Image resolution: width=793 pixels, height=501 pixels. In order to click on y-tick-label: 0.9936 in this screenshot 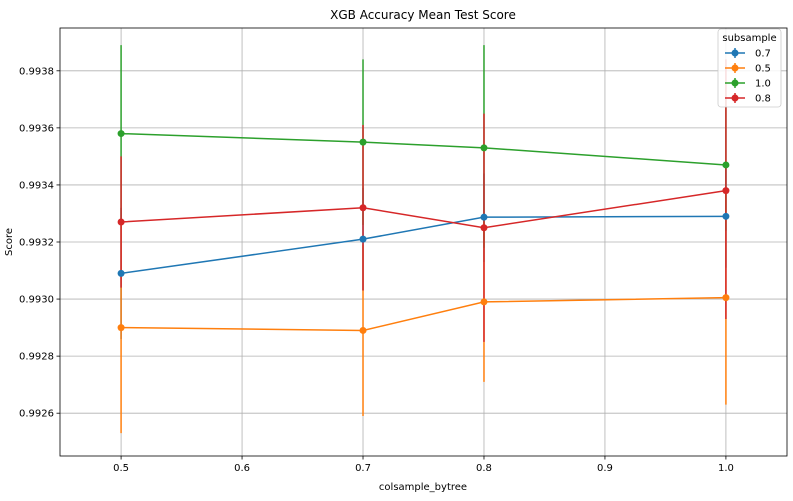, I will do `click(36, 128)`.